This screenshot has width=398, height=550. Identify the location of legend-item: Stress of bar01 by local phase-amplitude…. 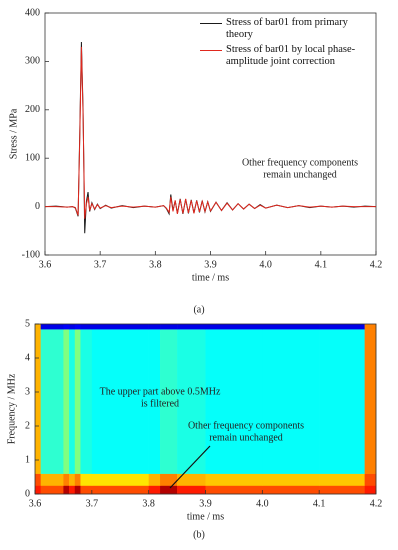
(282, 56).